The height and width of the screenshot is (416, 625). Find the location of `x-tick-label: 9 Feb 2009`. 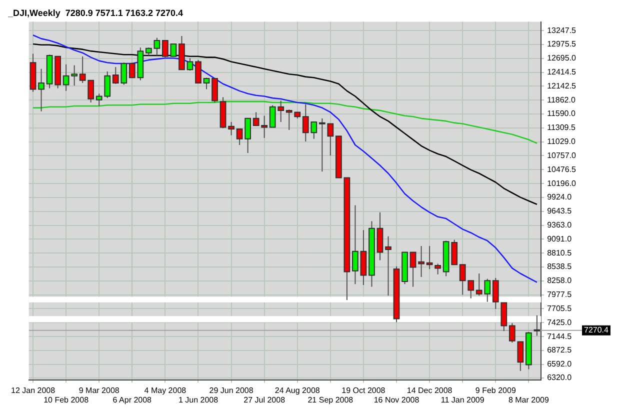

x-tick-label: 9 Feb 2009 is located at coordinates (495, 390).